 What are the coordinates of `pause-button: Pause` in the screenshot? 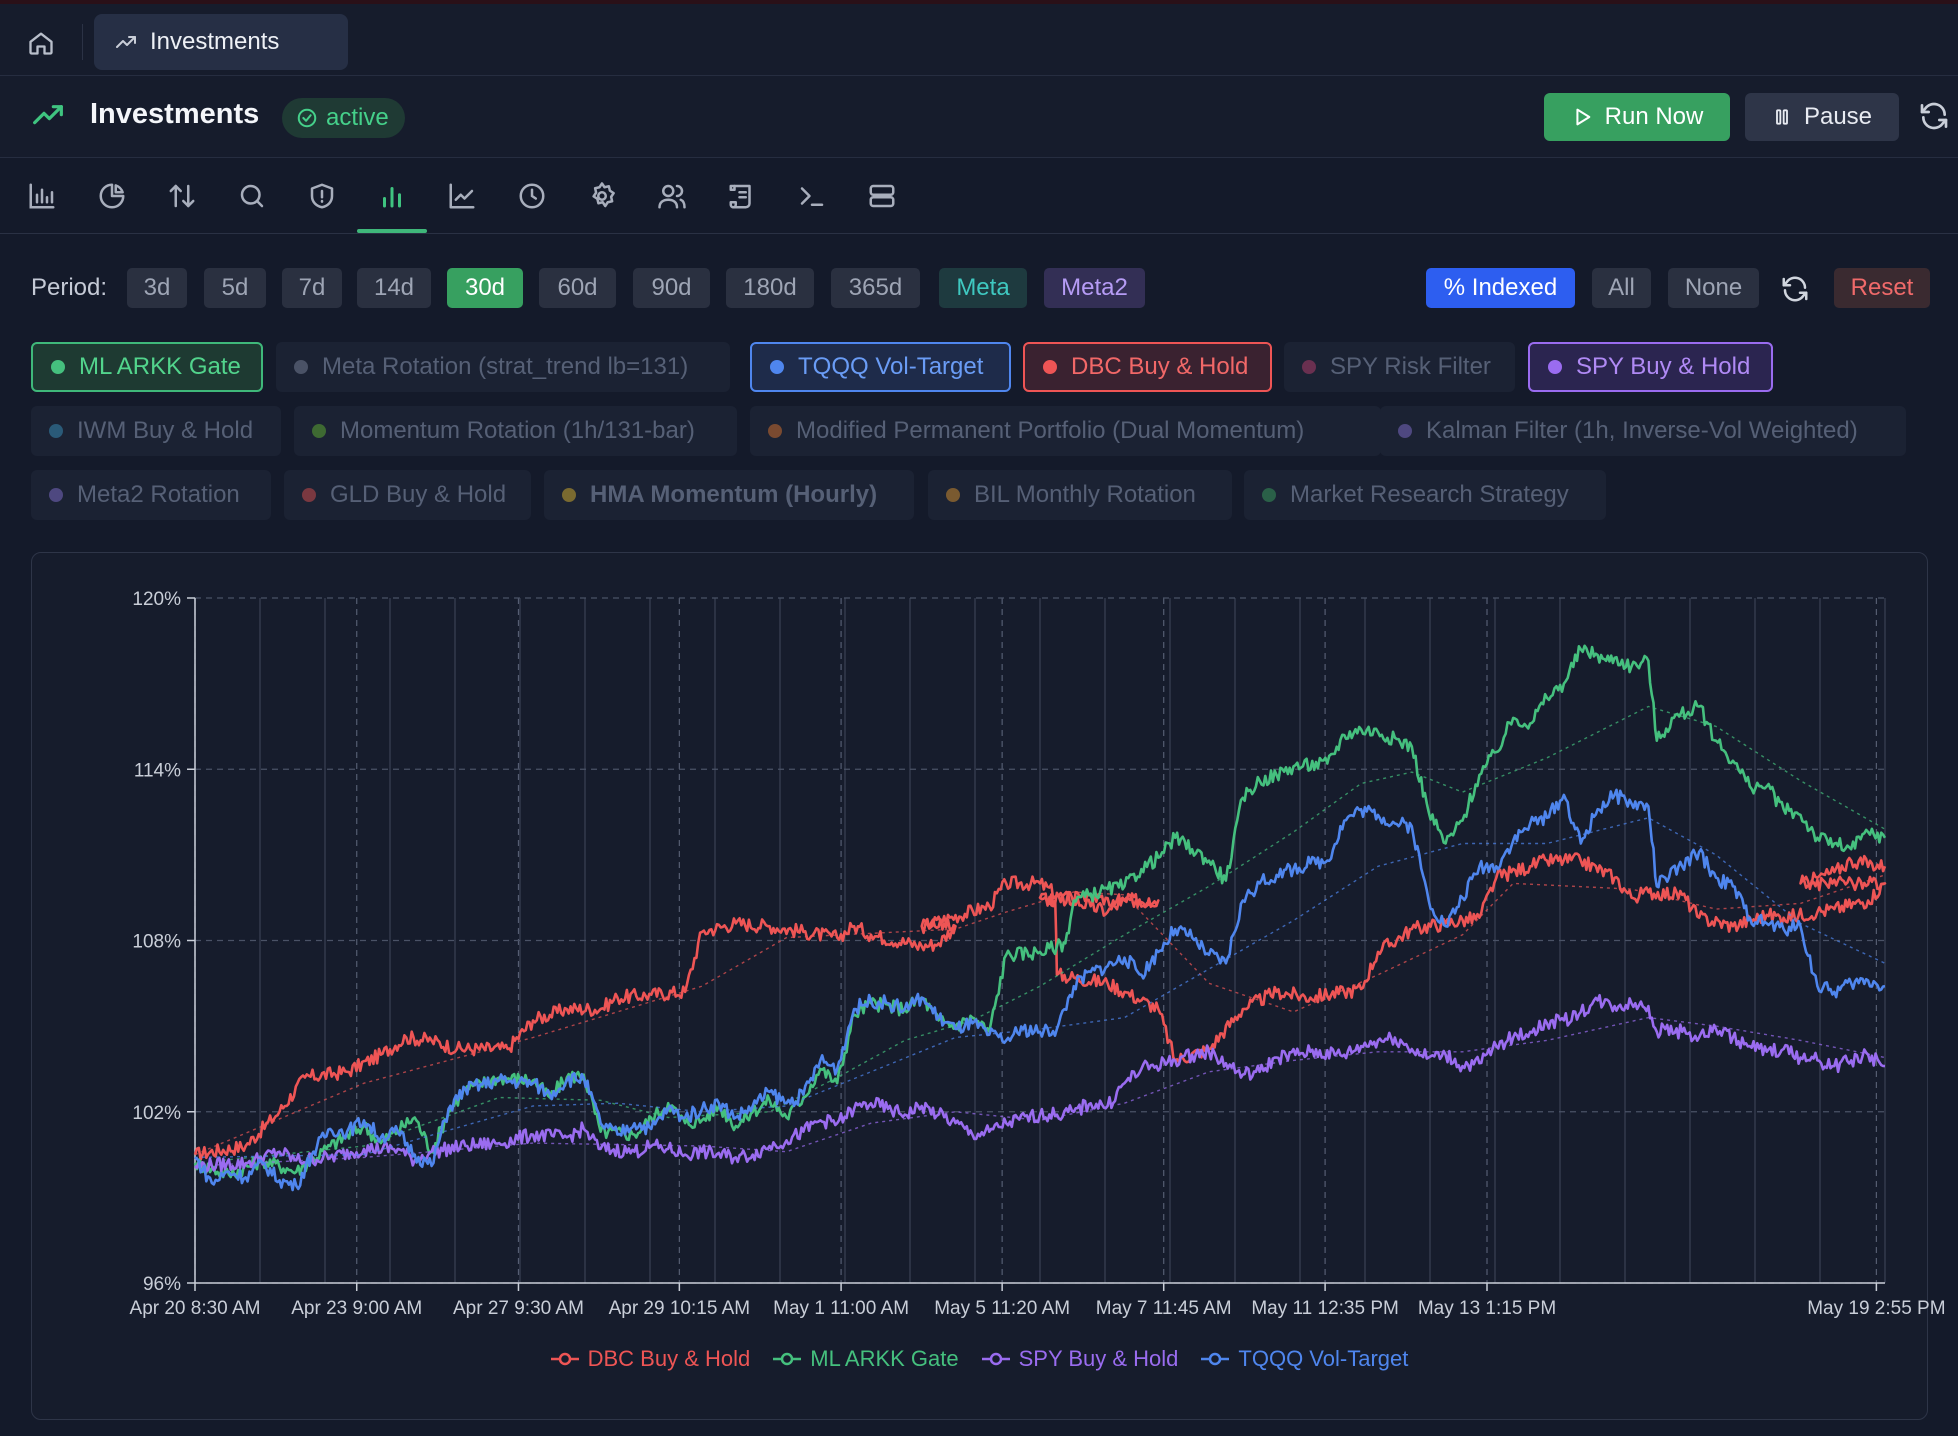 It's located at (1822, 117).